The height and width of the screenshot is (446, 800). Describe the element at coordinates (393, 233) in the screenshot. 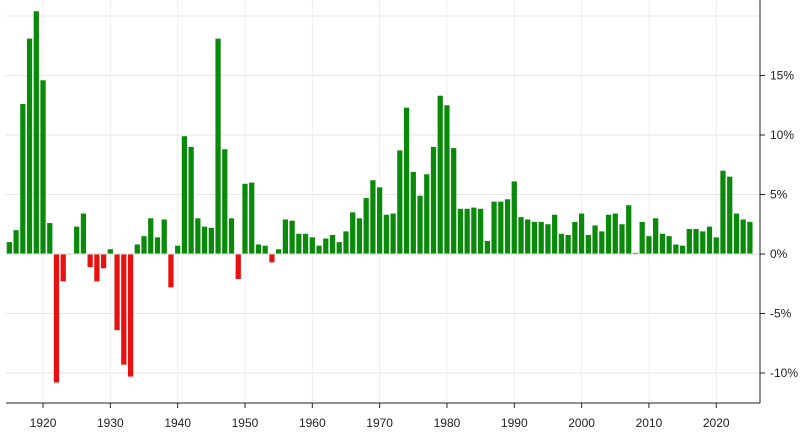

I see `bar-1972` at that location.